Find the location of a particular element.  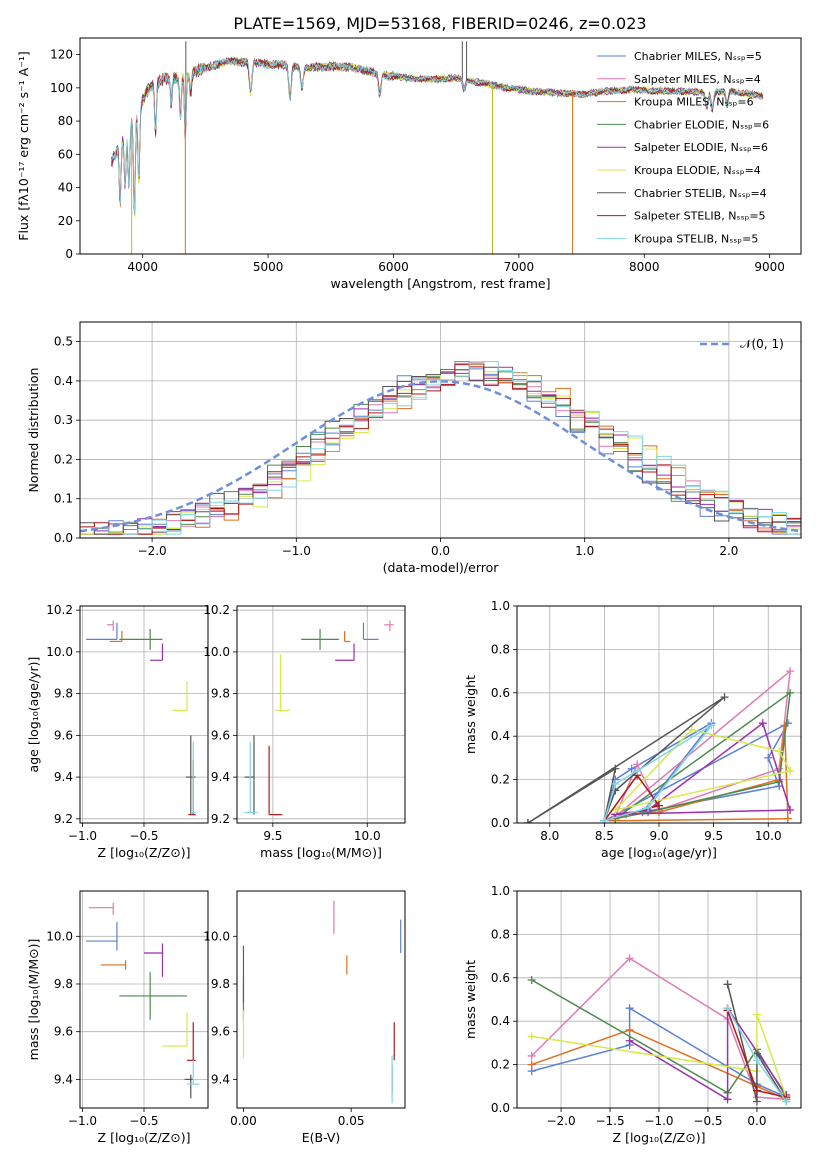

y-tick-label: 120 is located at coordinates (61, 55).